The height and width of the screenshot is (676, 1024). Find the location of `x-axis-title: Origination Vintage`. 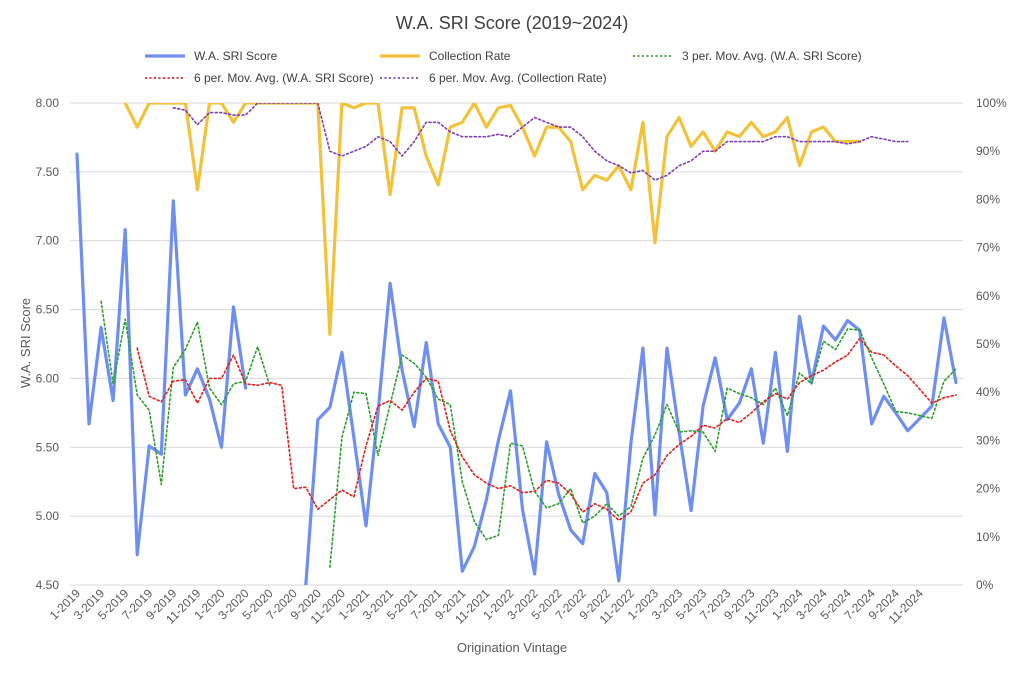

x-axis-title: Origination Vintage is located at coordinates (512, 647).